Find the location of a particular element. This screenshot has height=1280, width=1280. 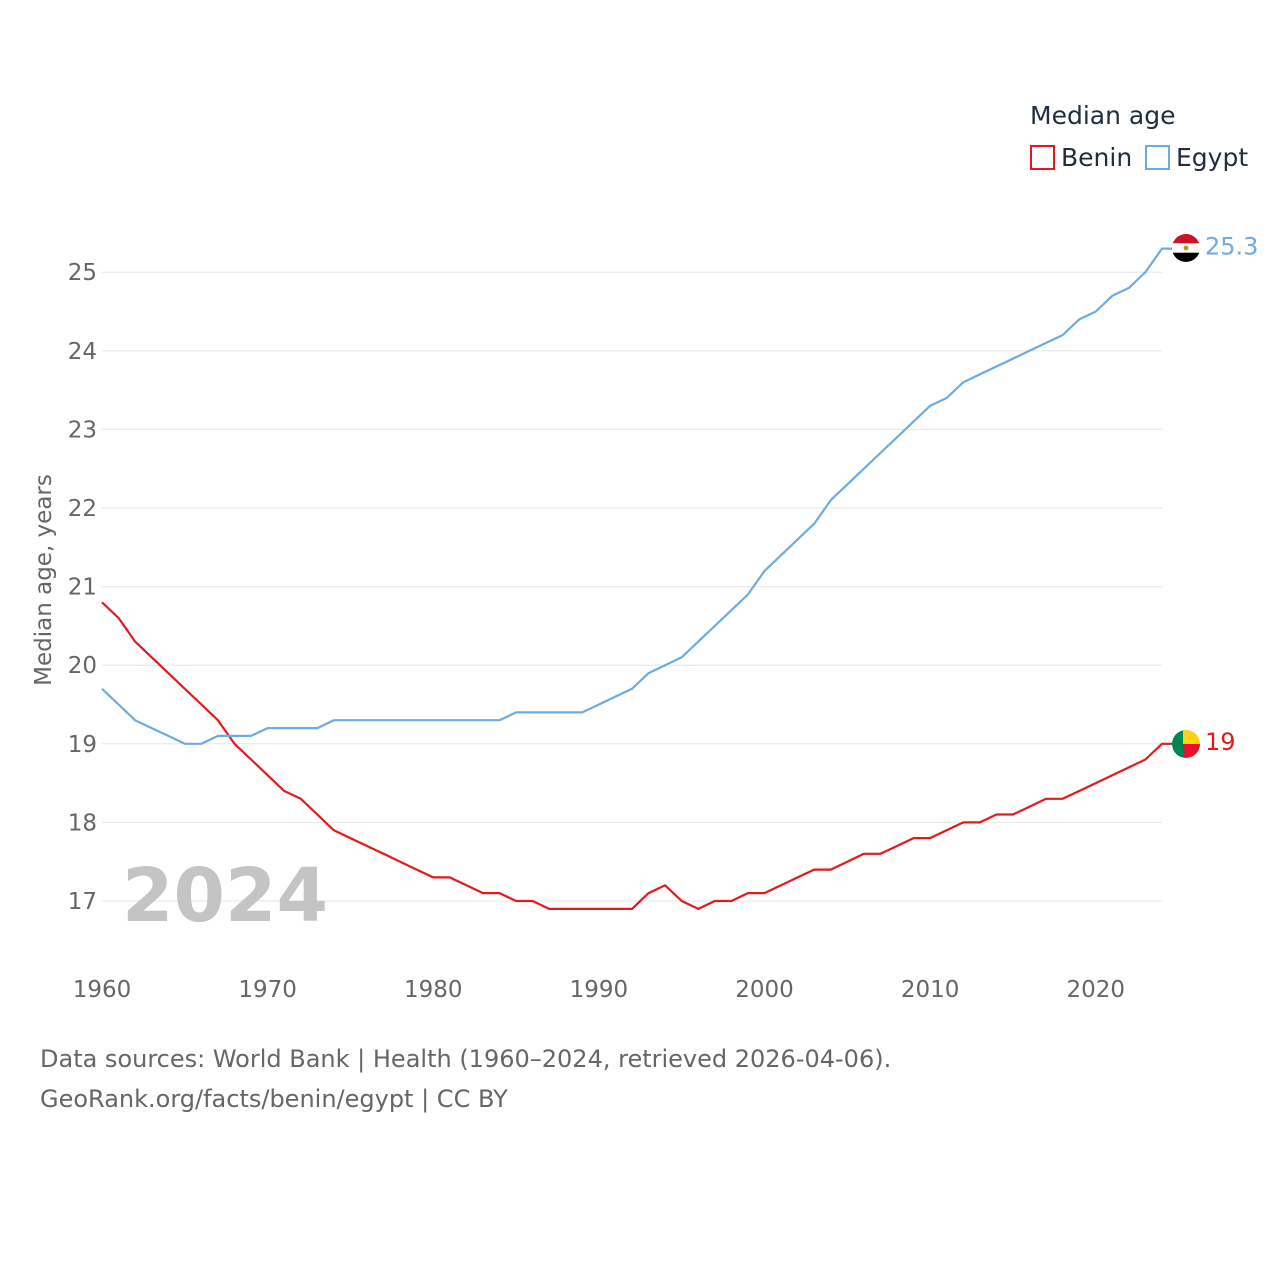

y-tick-label: 23 is located at coordinates (82, 430).